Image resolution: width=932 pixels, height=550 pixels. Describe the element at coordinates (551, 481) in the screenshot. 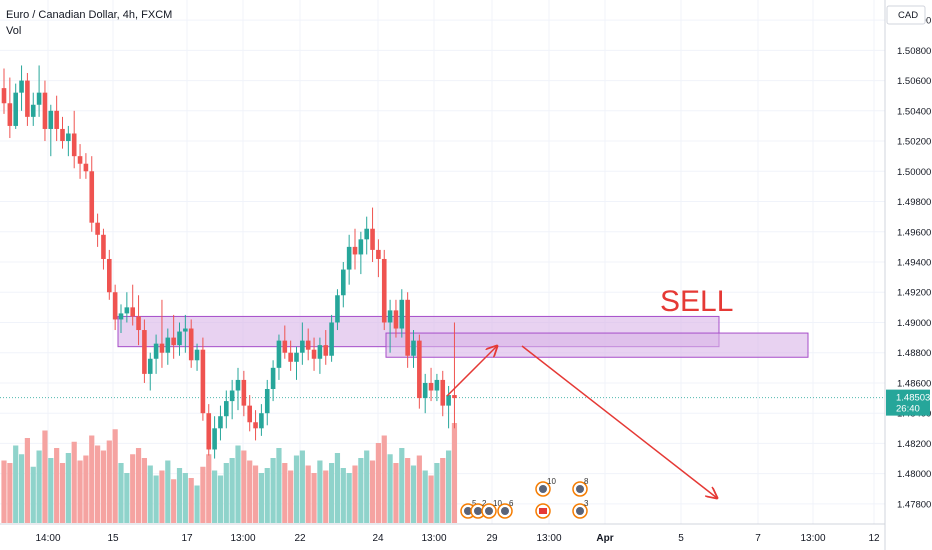

I see `event-count: 10` at that location.